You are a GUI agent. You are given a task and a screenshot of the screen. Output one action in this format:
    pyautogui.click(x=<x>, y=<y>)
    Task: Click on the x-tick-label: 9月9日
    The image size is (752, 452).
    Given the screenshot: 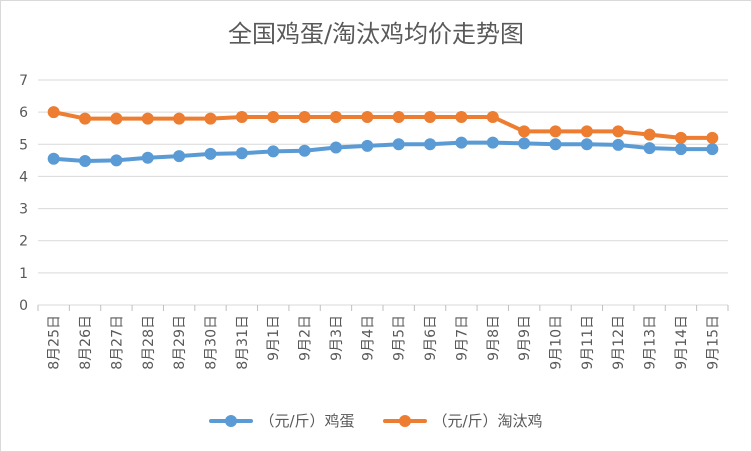 What is the action you would take?
    pyautogui.click(x=525, y=338)
    